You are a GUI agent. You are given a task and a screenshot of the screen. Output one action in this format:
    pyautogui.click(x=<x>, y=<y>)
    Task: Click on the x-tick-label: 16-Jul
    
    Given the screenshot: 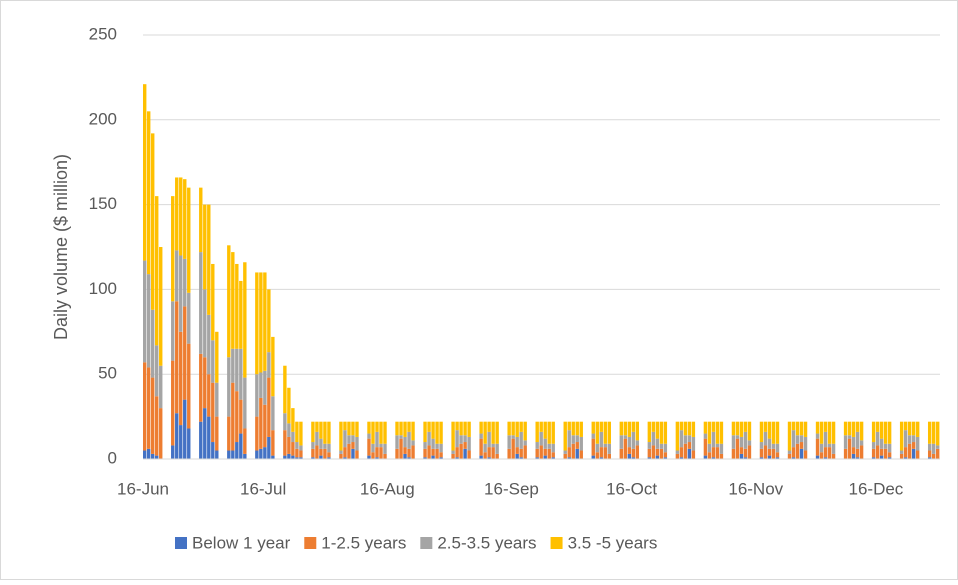 What is the action you would take?
    pyautogui.click(x=263, y=488)
    